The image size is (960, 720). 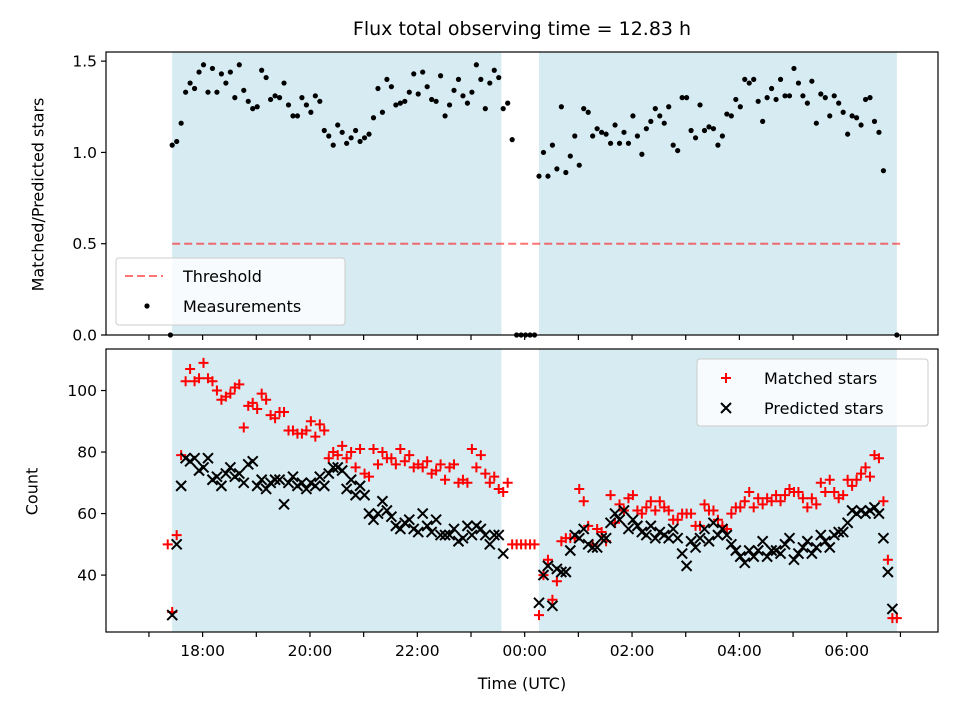 I want to click on legend-label: Measurements, so click(x=242, y=306).